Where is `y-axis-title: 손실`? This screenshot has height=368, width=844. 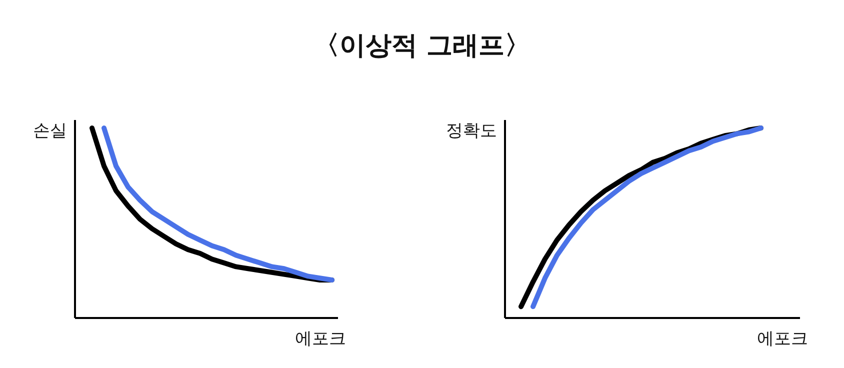
y-axis-title: 손실 is located at coordinates (50, 131).